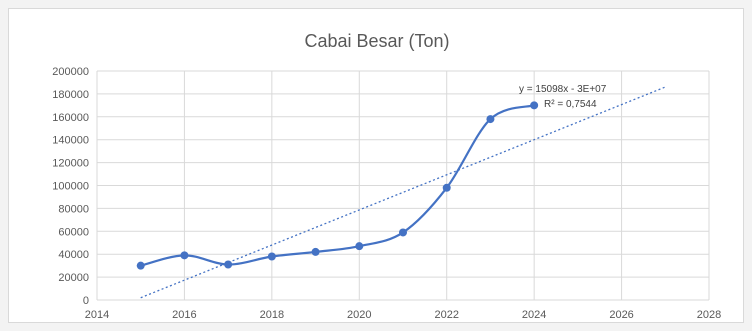 Image resolution: width=752 pixels, height=331 pixels. Describe the element at coordinates (70, 187) in the screenshot. I see `y-tick-label: 100000` at that location.